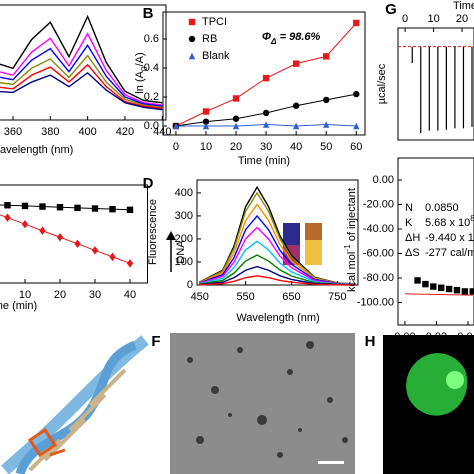 This screenshot has width=474, height=474. I want to click on x-tick-label: 550, so click(245, 297).